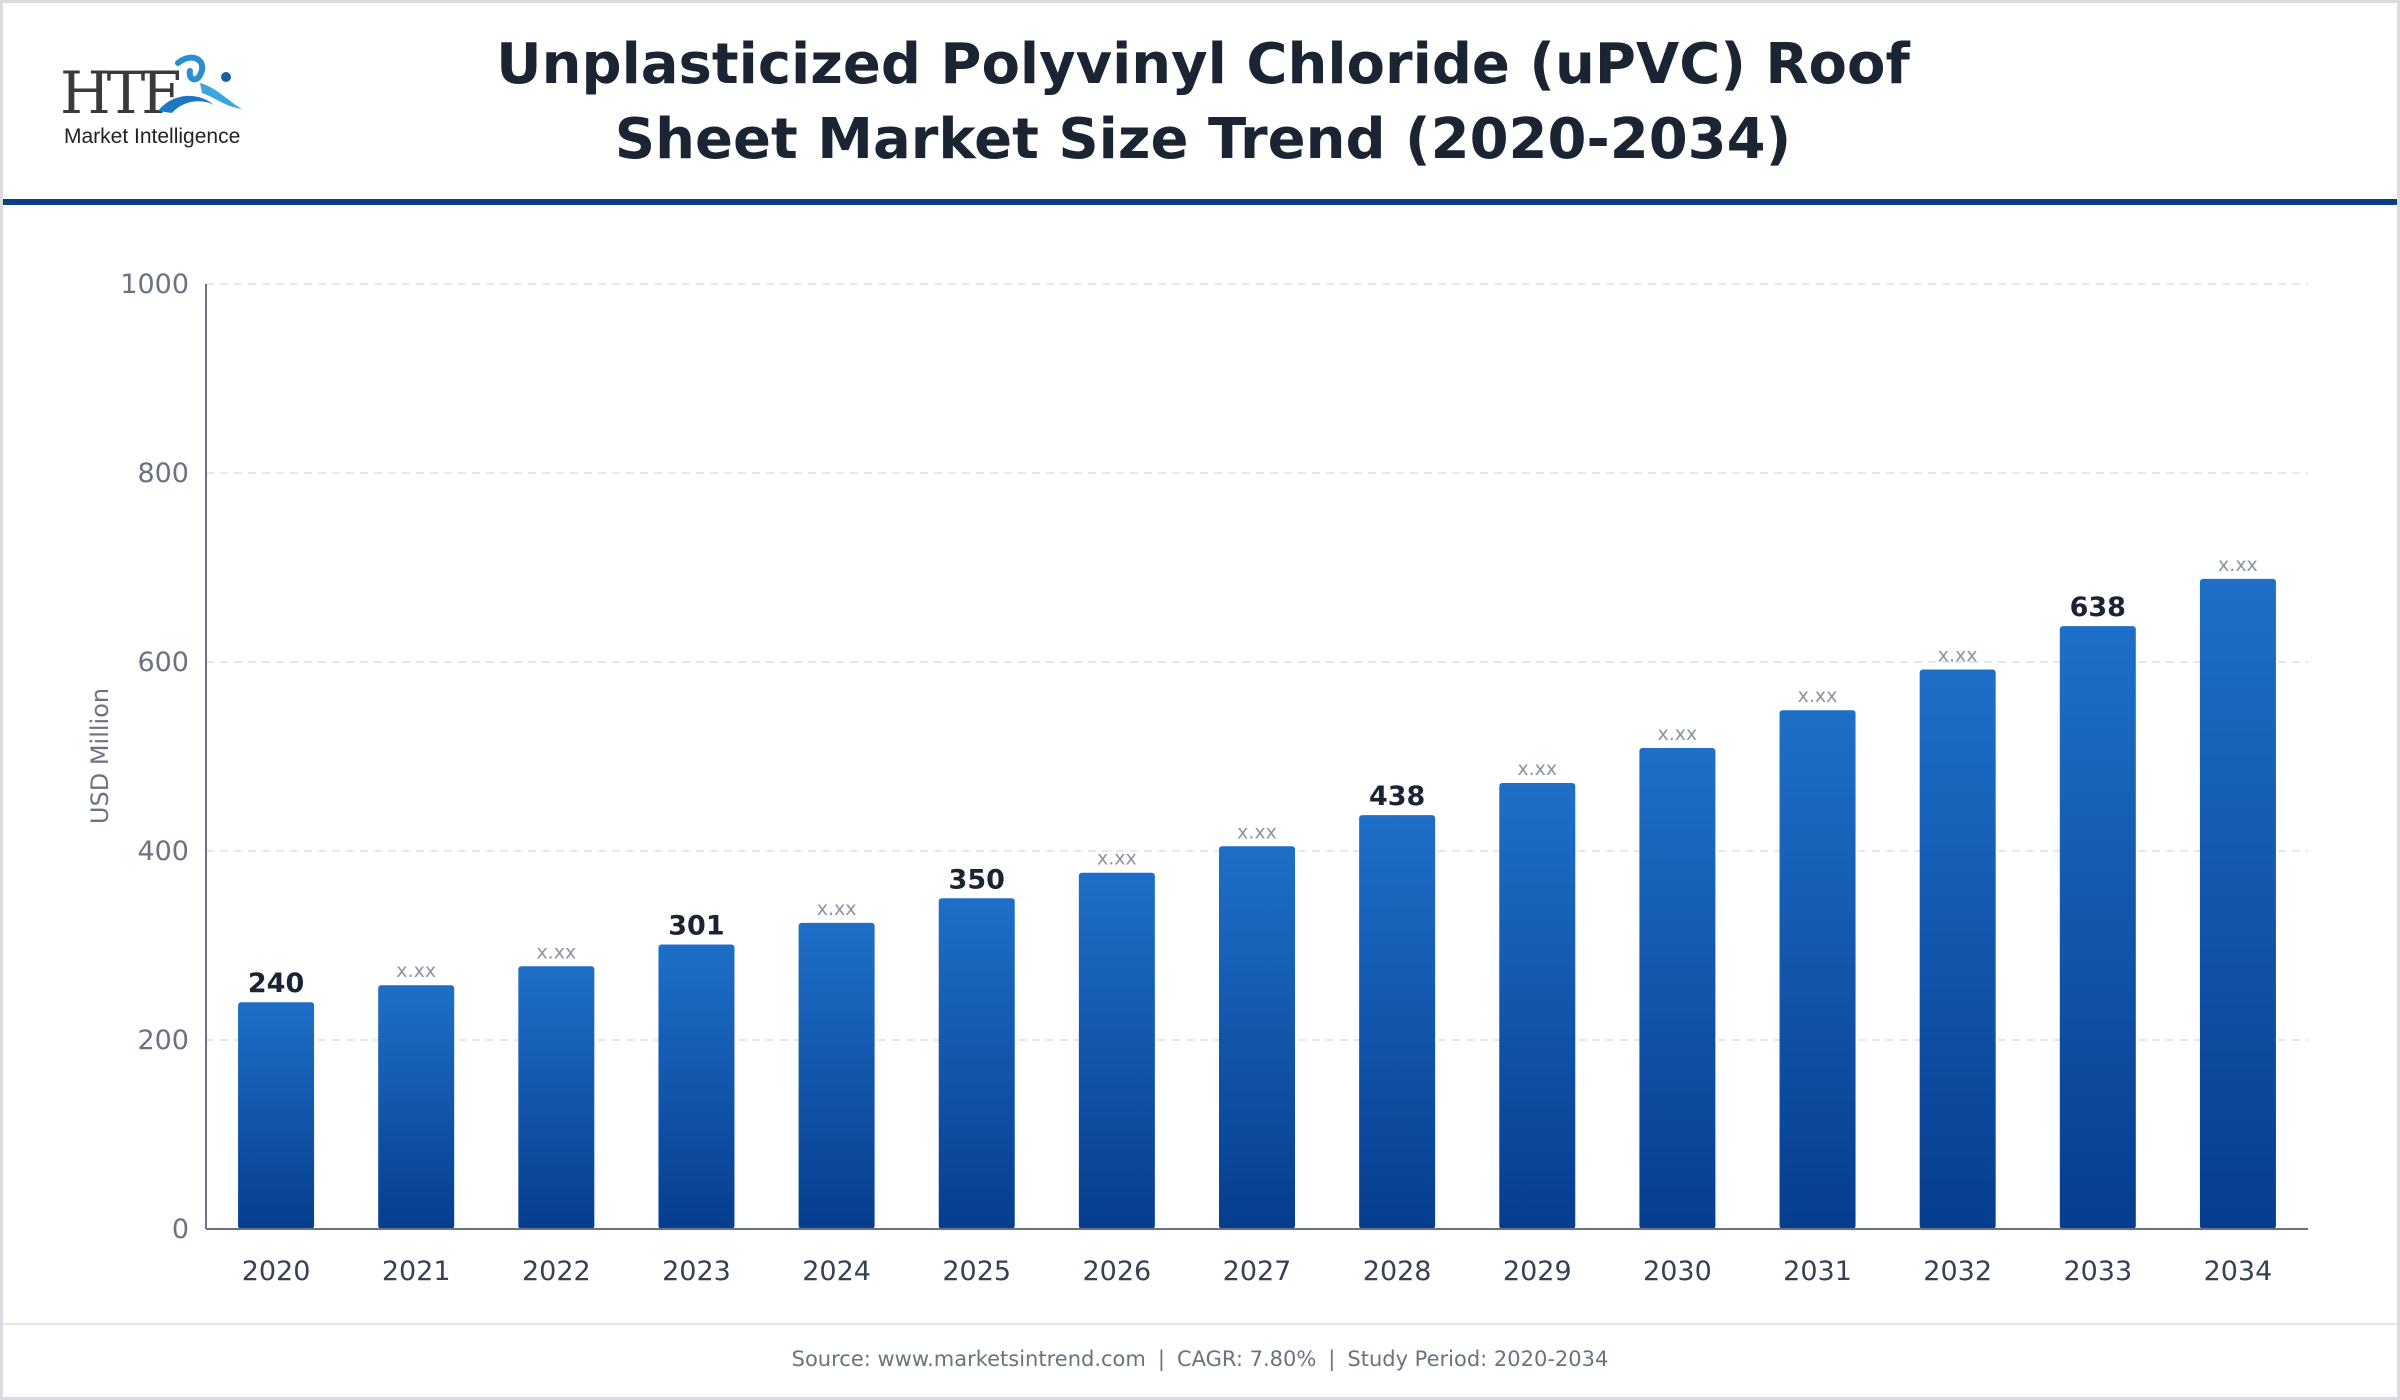 The height and width of the screenshot is (1400, 2400). Describe the element at coordinates (976, 1063) in the screenshot. I see `bar-2025` at that location.